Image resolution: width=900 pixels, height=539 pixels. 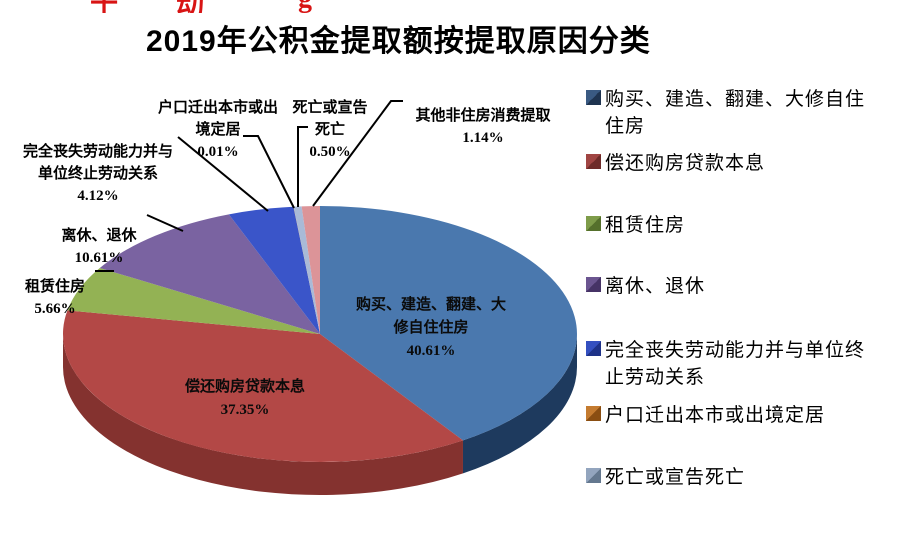 I want to click on legend-item: 户口迁出本市或出境定居, so click(x=705, y=415).